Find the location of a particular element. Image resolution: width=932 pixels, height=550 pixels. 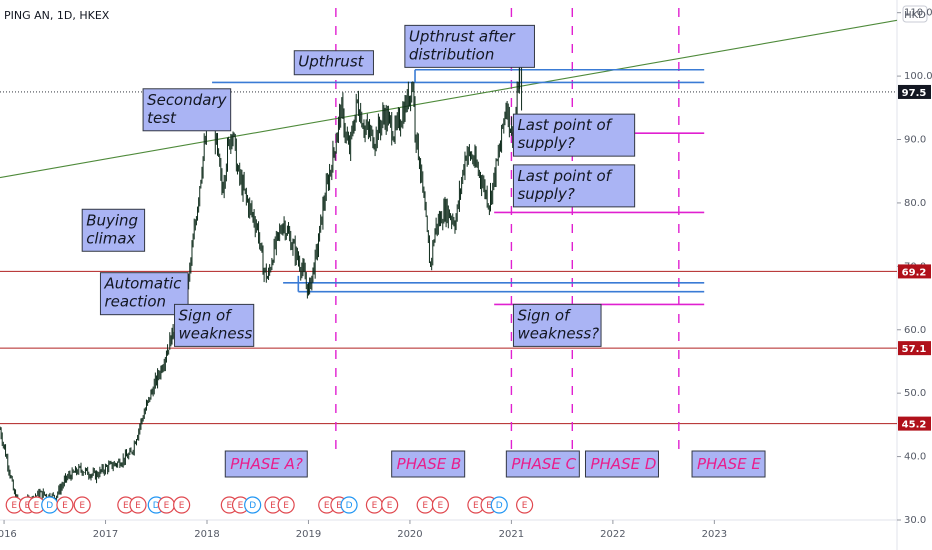

annotation-text: climax is located at coordinates (110, 238).